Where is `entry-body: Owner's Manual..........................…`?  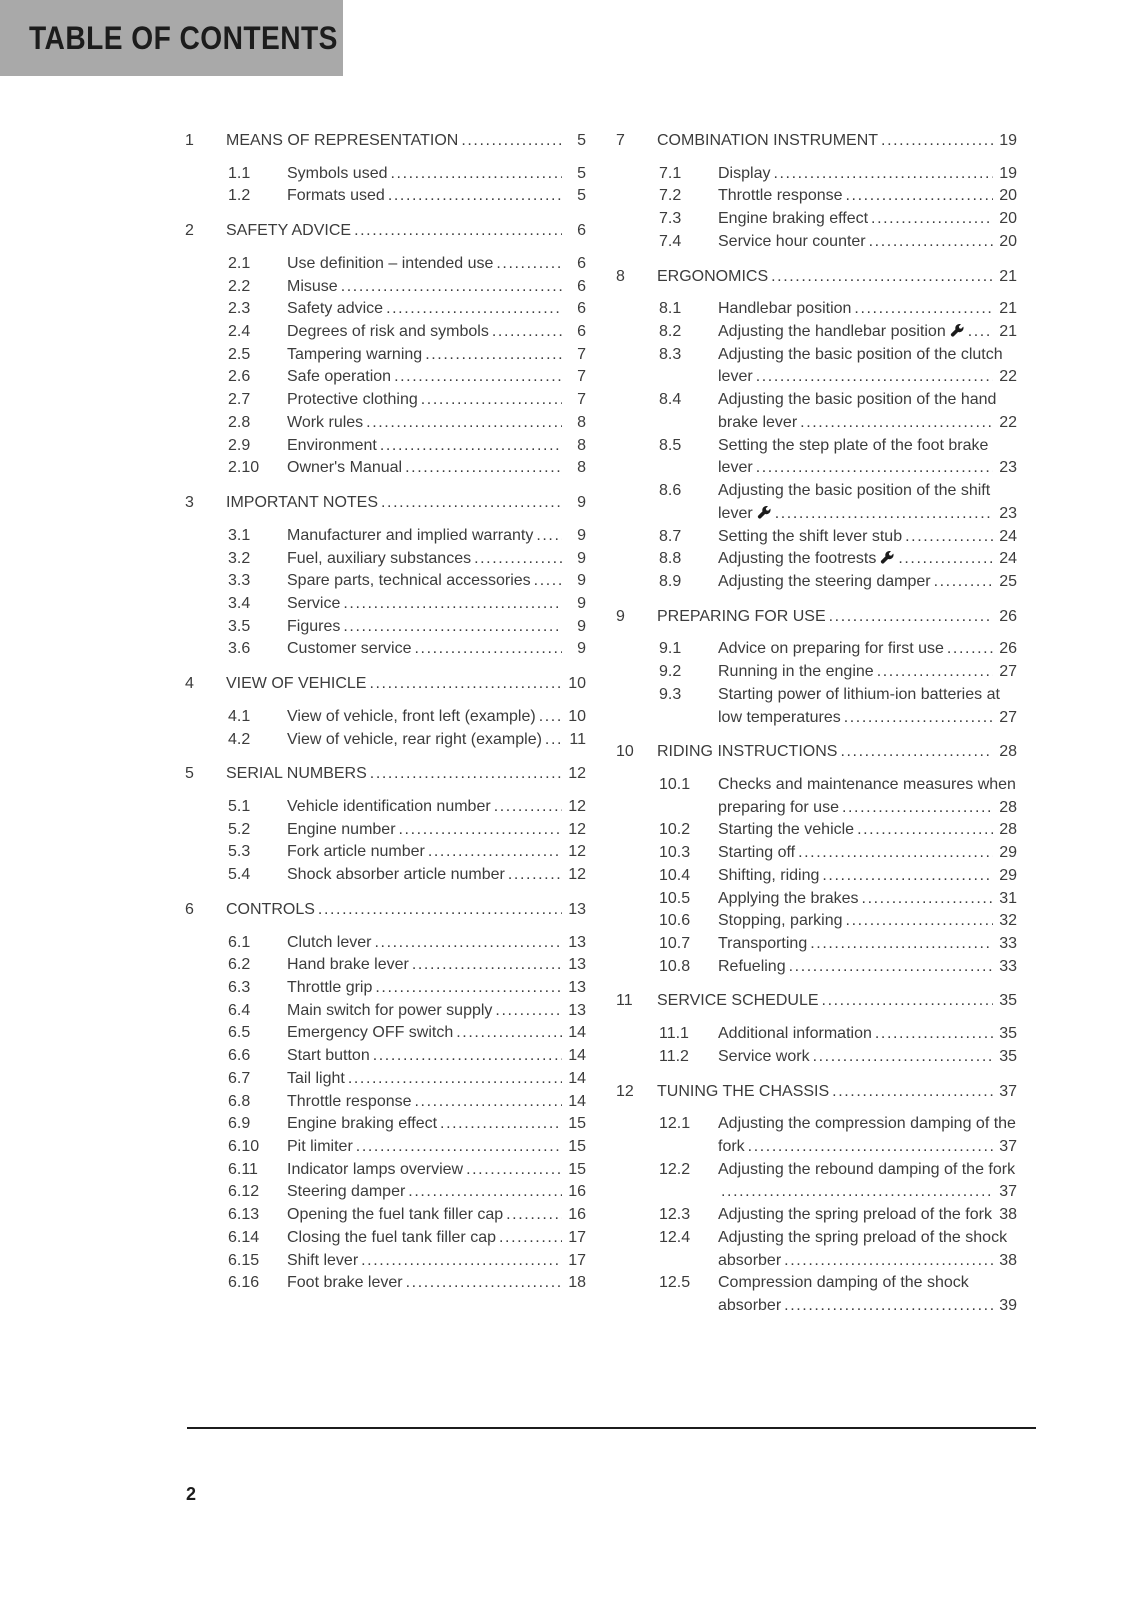
entry-body: Owner's Manual..........................… is located at coordinates (436, 469).